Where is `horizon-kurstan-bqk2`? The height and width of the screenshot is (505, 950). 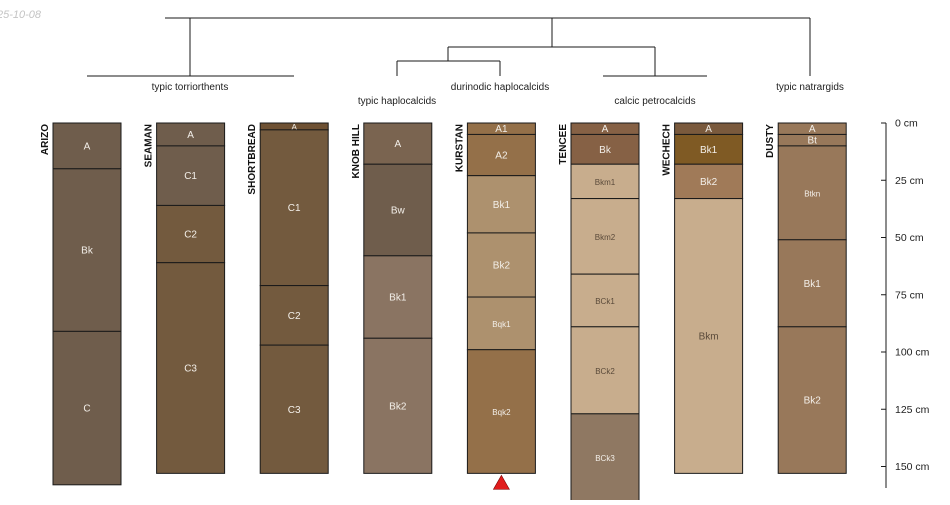 horizon-kurstan-bqk2 is located at coordinates (501, 411).